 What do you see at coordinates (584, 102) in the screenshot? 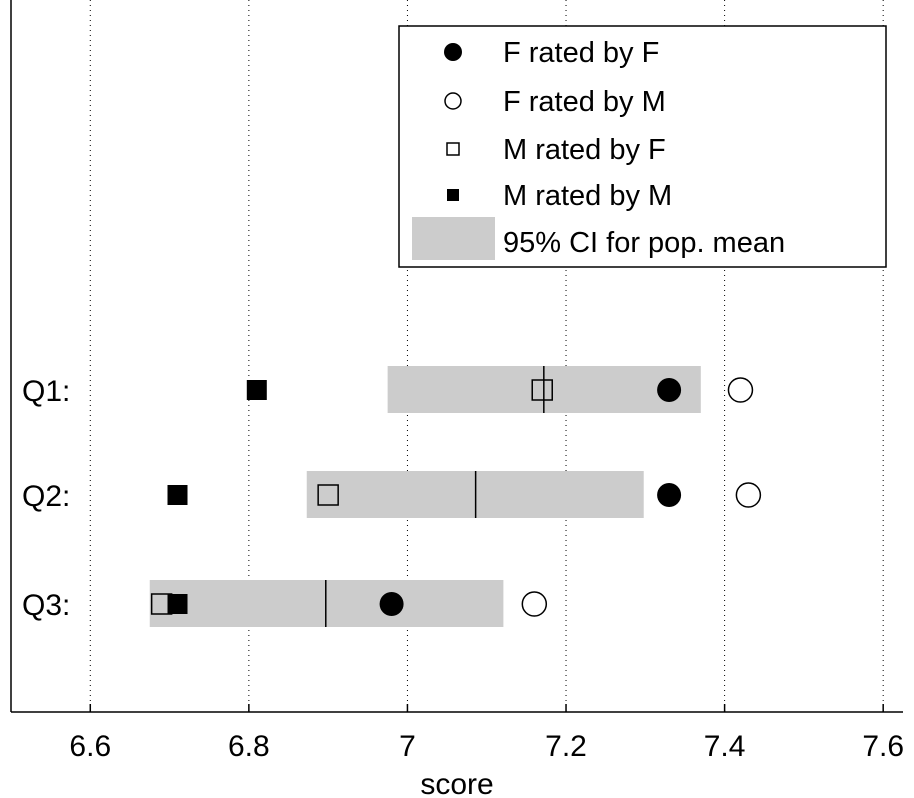
I see `legend-label-2: F rated by M` at bounding box center [584, 102].